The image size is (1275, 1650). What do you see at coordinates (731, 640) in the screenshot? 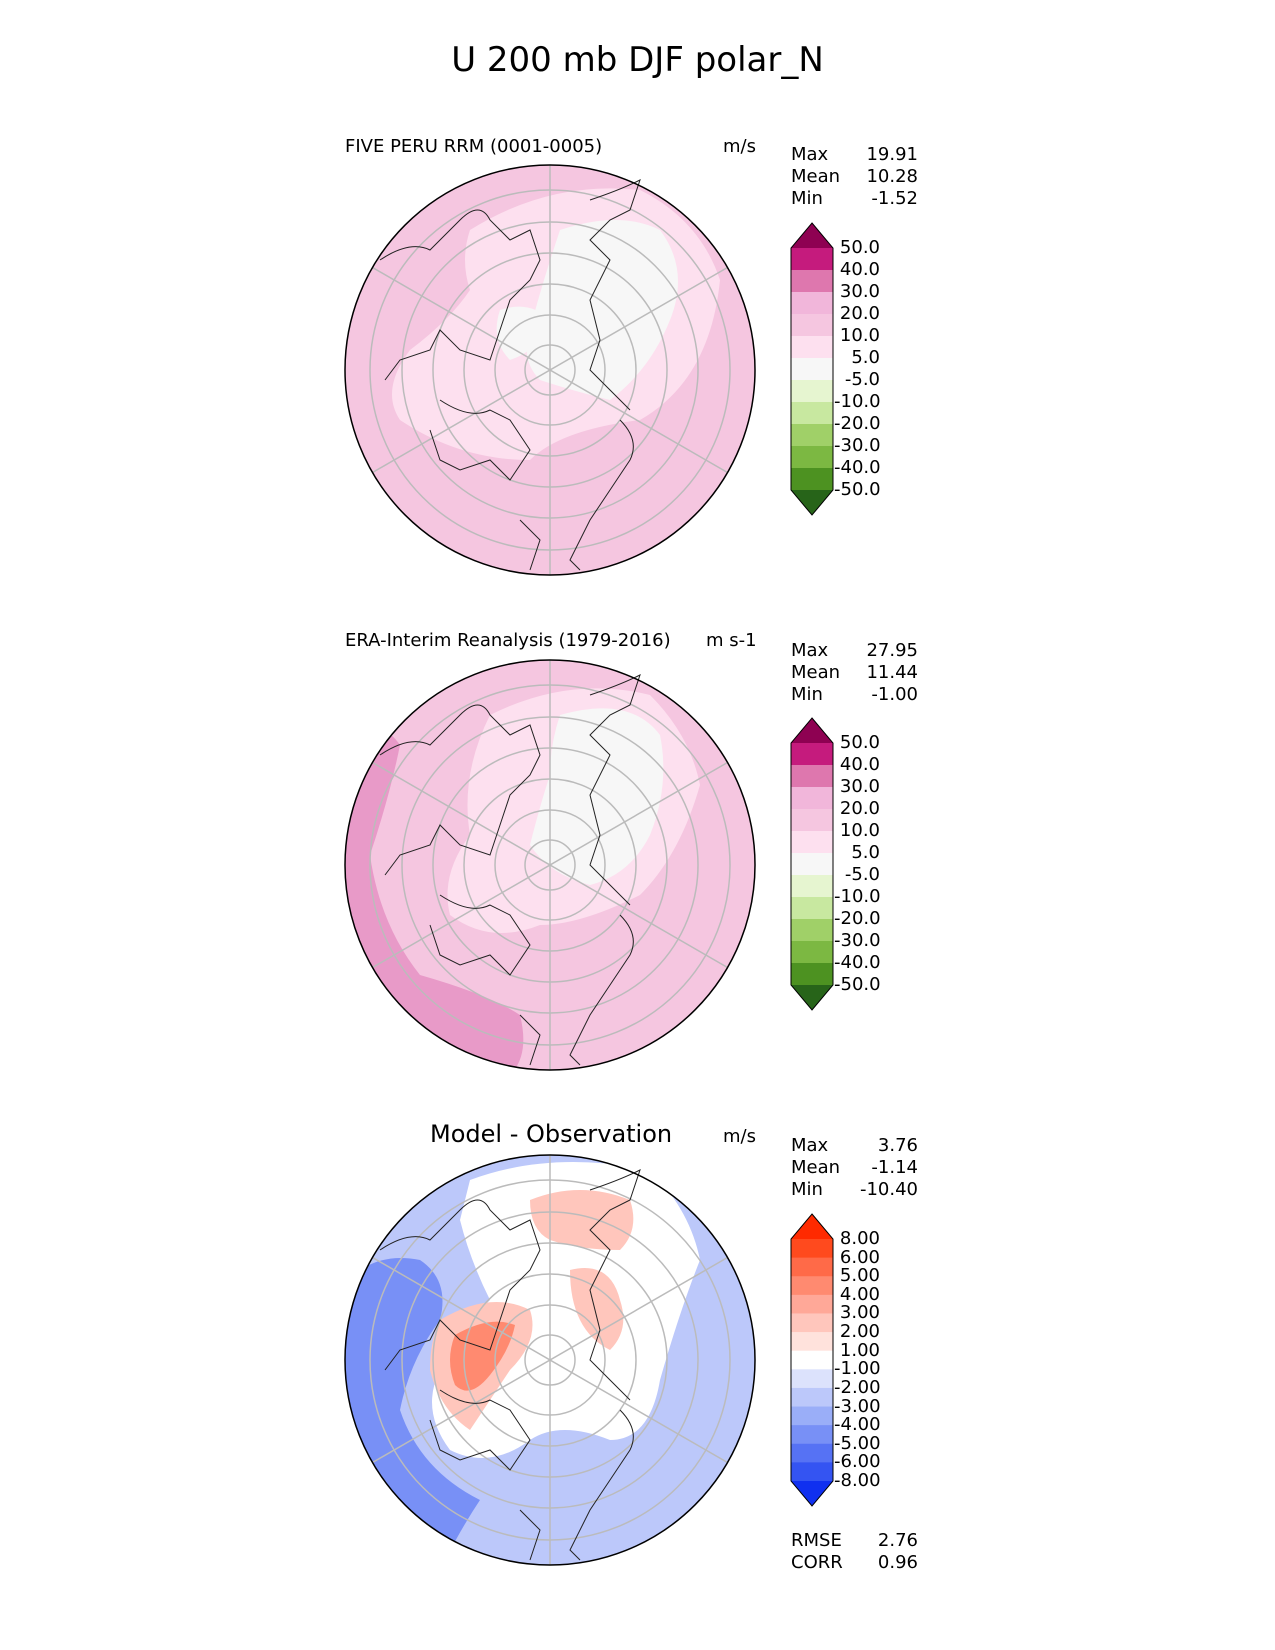
I see `panel2-units: m s-1` at bounding box center [731, 640].